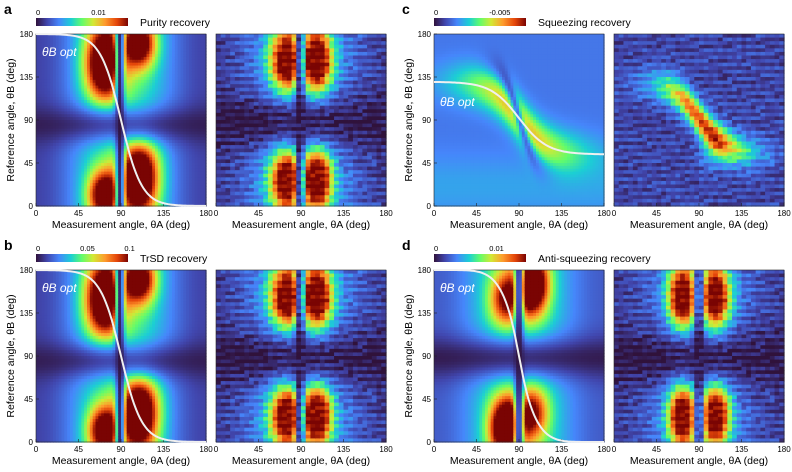 The width and height of the screenshot is (792, 472). What do you see at coordinates (175, 23) in the screenshot?
I see `panel-title: Purity recovery` at bounding box center [175, 23].